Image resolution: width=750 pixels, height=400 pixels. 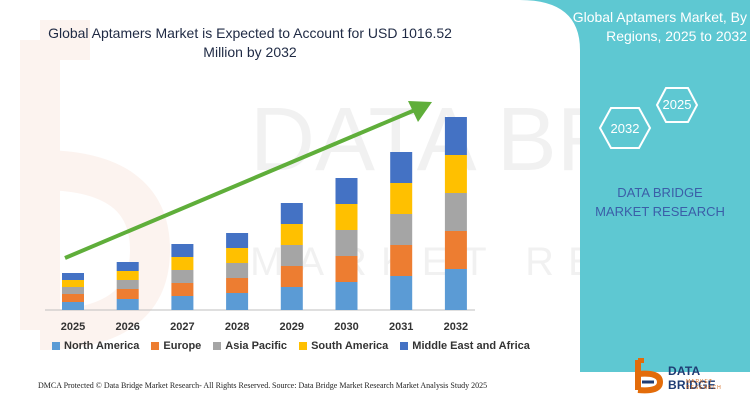 I want to click on bar-segment-2028-middle-east-and-africa, so click(x=237, y=240).